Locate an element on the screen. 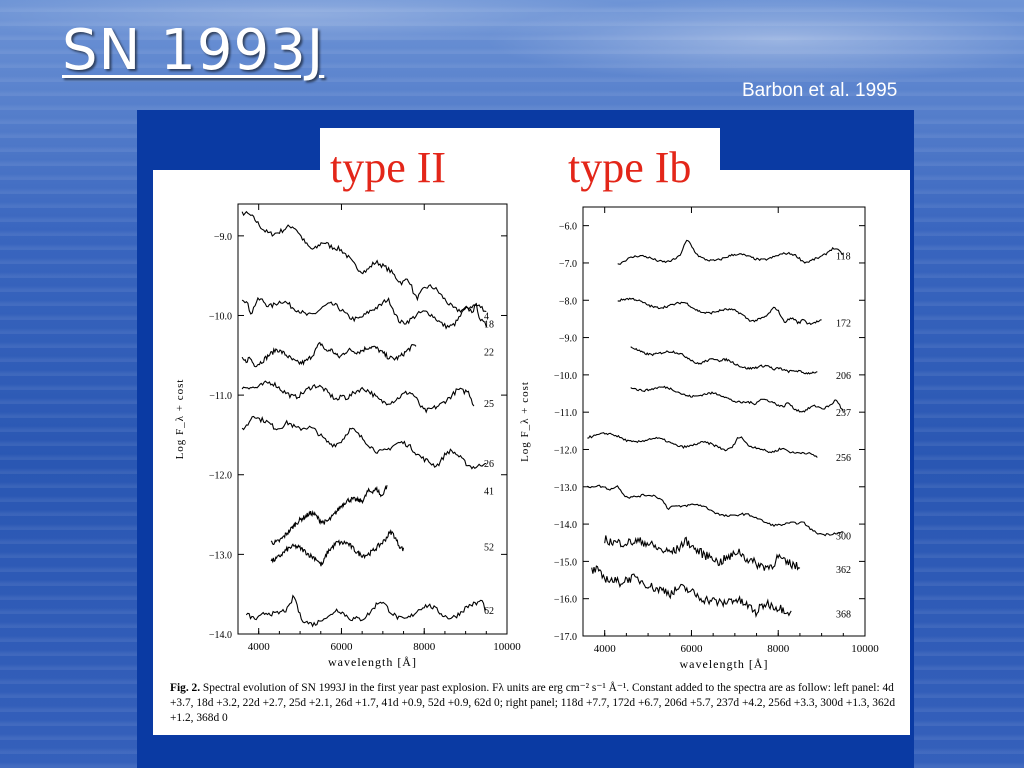  series-label: 118 is located at coordinates (843, 256).